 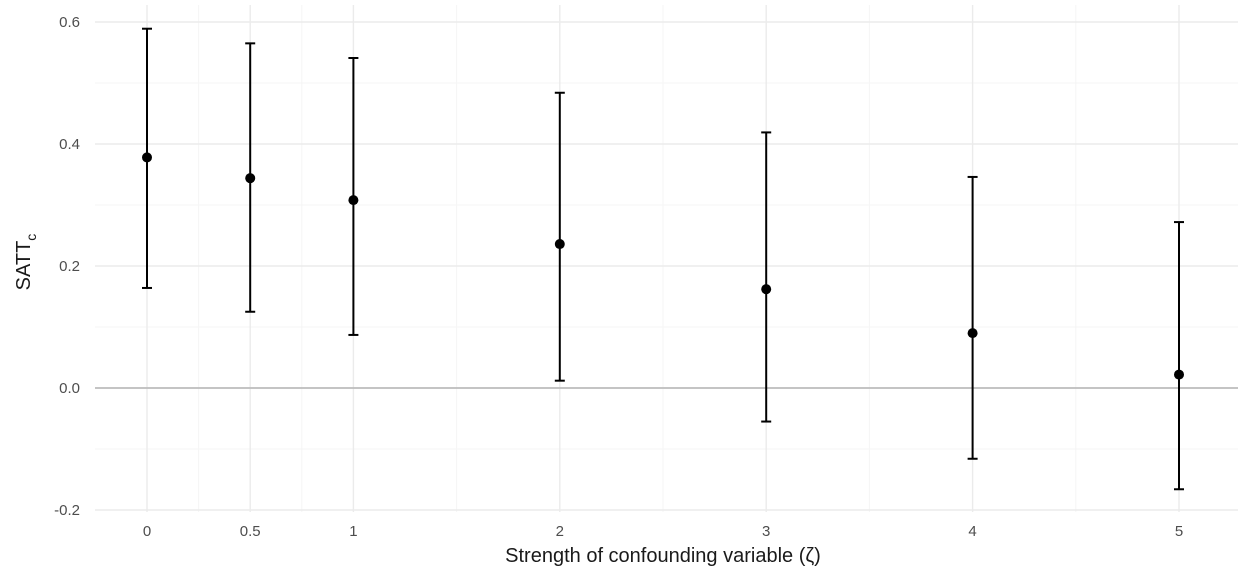 What do you see at coordinates (69, 22) in the screenshot?
I see `y-tick-label: 0.6` at bounding box center [69, 22].